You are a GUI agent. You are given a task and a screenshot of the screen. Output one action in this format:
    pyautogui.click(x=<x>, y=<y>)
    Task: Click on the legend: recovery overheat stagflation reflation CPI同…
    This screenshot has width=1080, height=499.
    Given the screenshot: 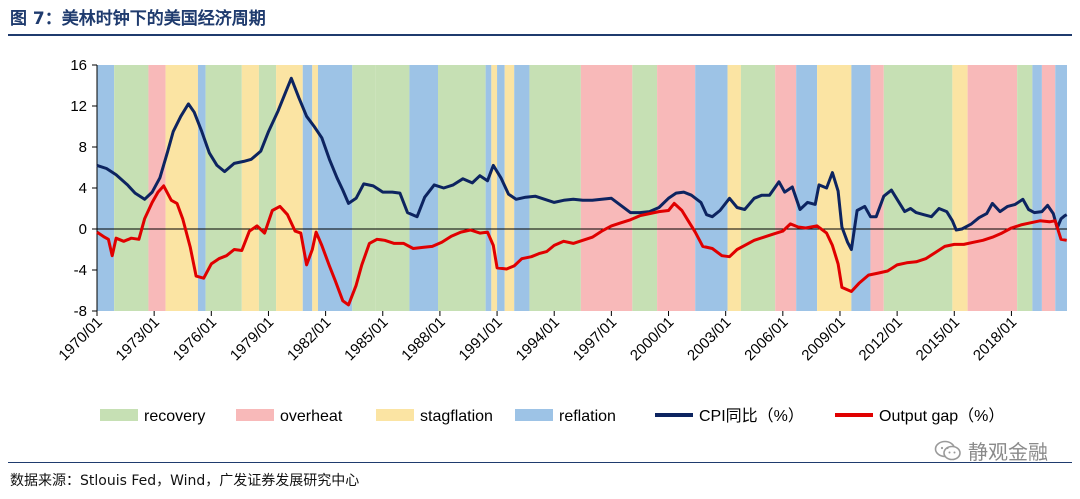 What is the action you would take?
    pyautogui.click(x=552, y=416)
    